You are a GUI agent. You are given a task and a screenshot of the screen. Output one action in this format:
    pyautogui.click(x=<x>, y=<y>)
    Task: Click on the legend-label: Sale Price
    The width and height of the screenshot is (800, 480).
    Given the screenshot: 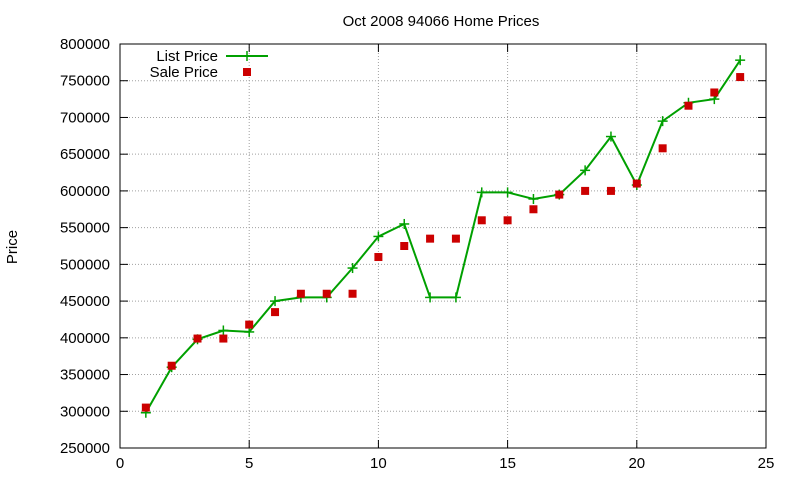 What is the action you would take?
    pyautogui.click(x=184, y=72)
    